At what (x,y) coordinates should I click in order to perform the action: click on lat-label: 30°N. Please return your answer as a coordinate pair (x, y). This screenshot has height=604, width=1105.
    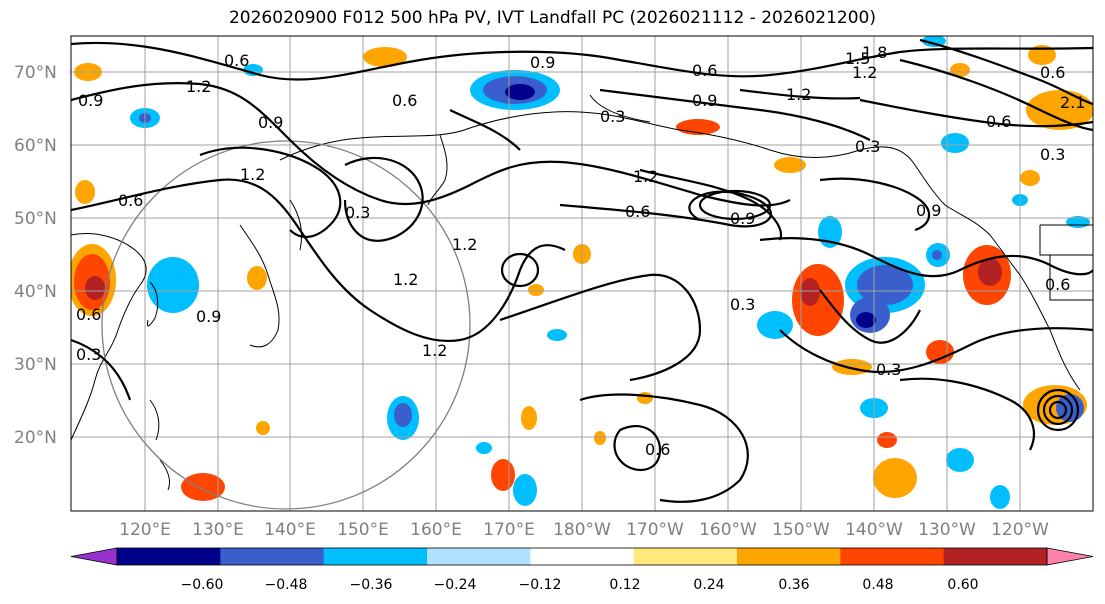
    Looking at the image, I should click on (35, 365).